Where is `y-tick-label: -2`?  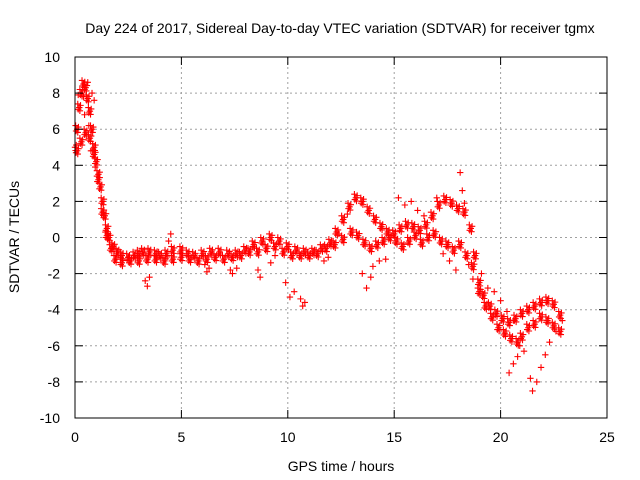 y-tick-label: -2 is located at coordinates (54, 274).